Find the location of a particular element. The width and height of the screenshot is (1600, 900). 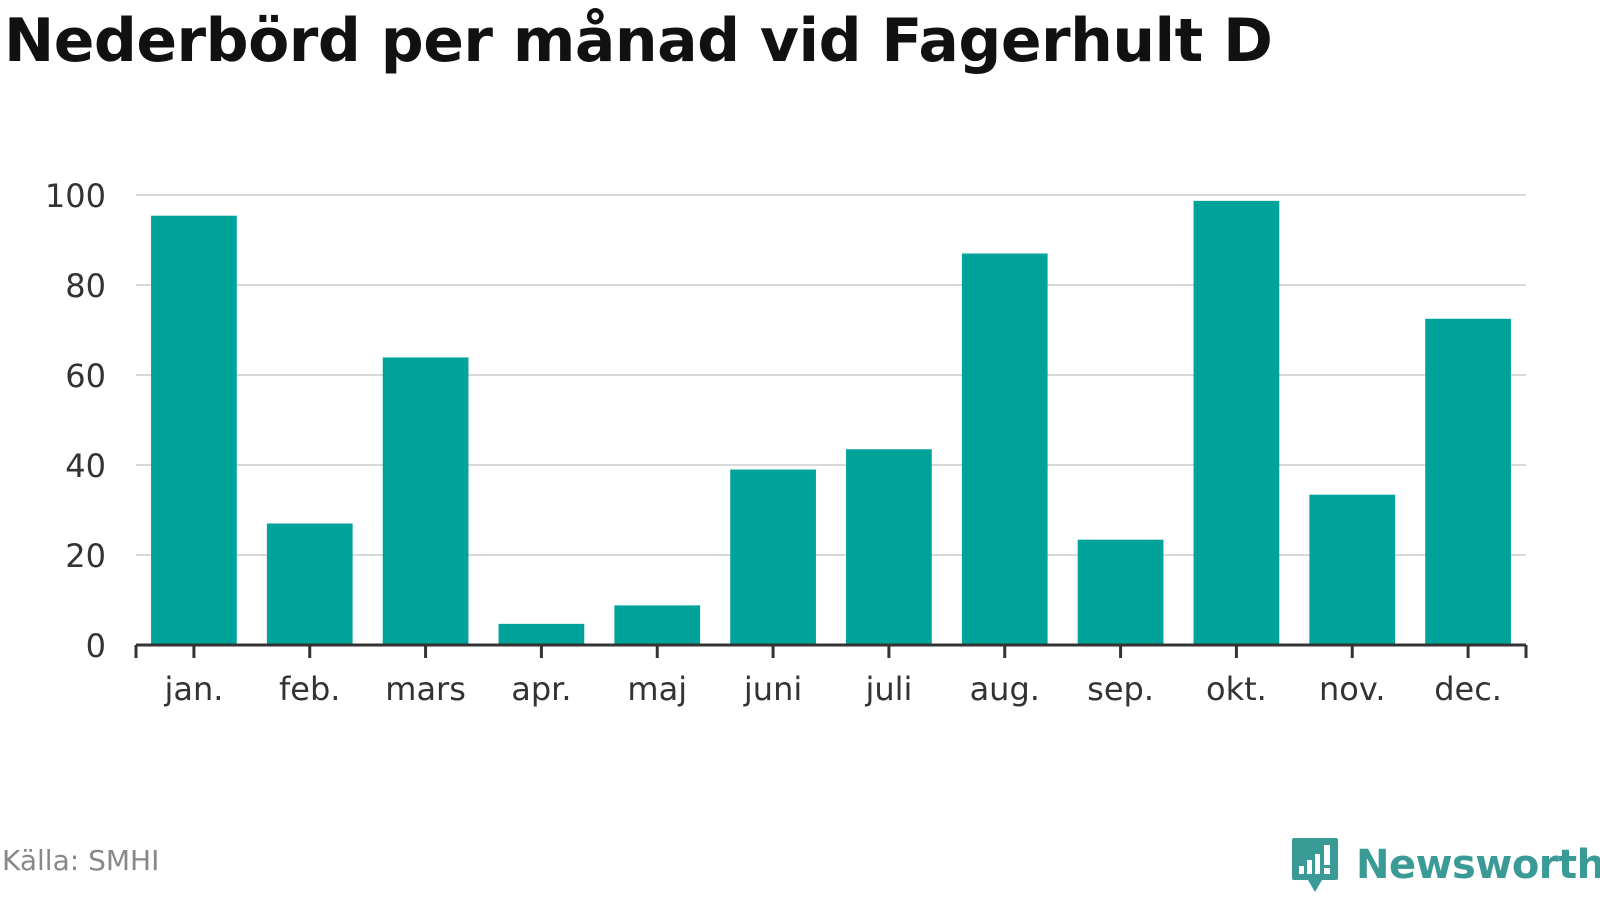

x-tick-label: feb. is located at coordinates (309, 689).